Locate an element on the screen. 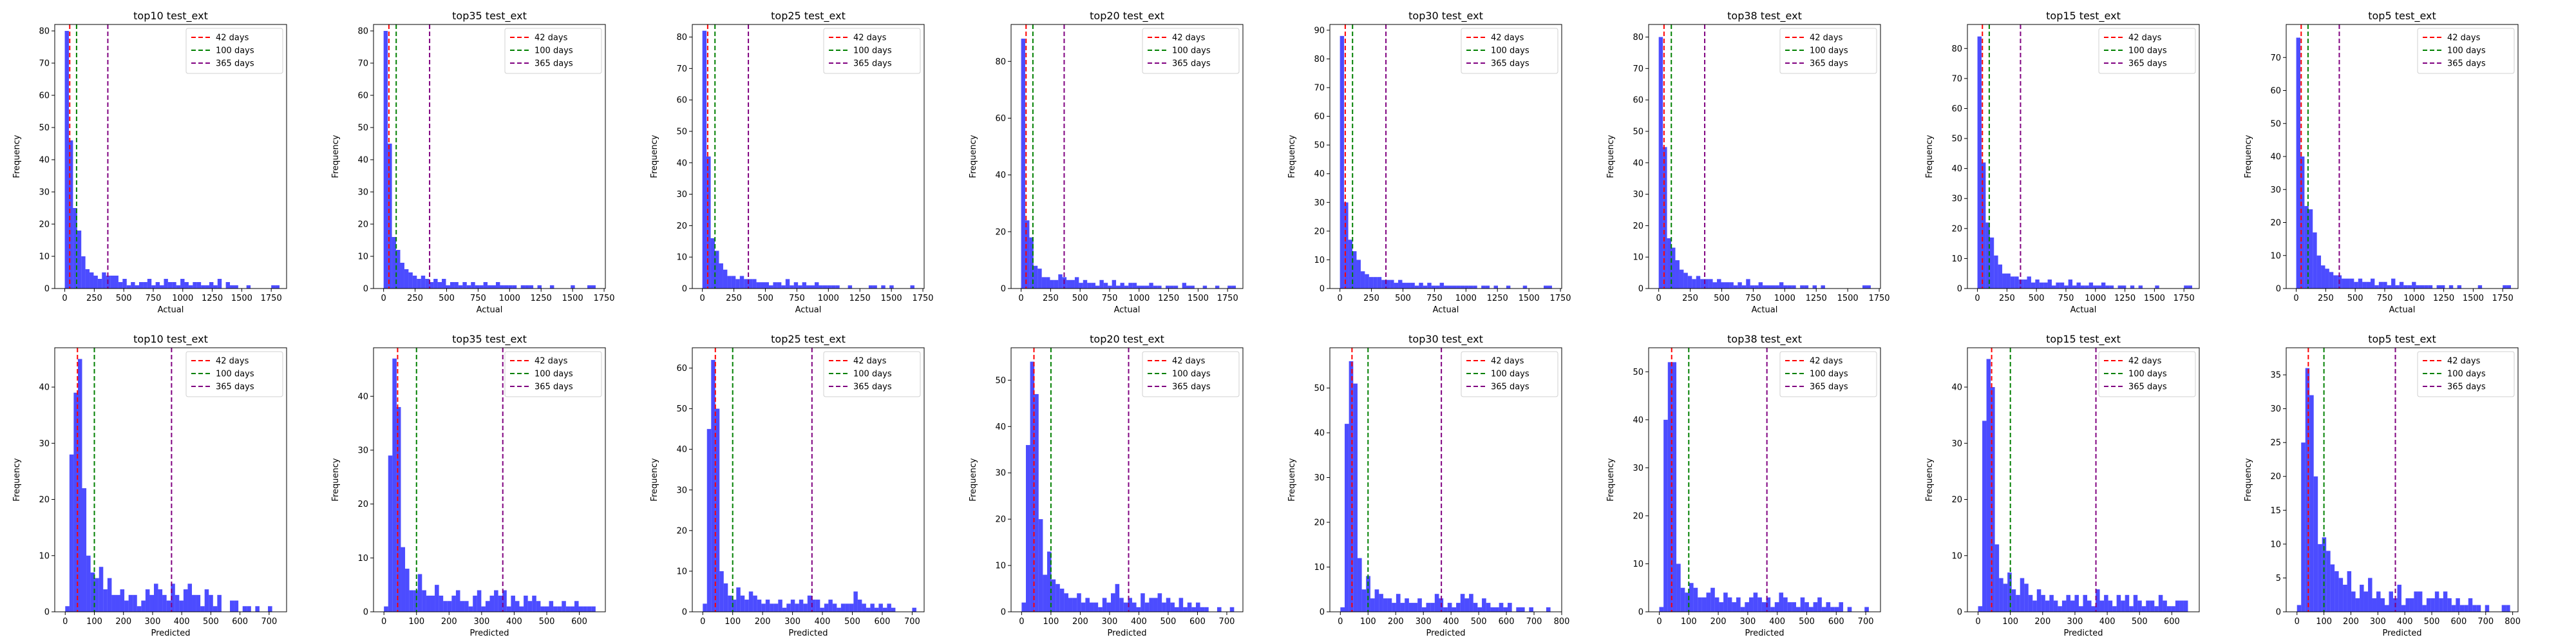 This screenshot has width=2576, height=644. x-tick-label: 600 is located at coordinates (579, 622).